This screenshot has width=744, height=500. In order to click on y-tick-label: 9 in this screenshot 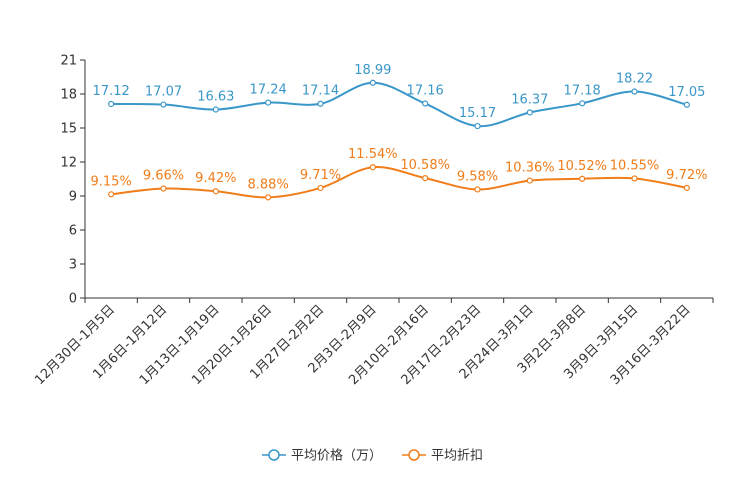, I will do `click(73, 197)`.